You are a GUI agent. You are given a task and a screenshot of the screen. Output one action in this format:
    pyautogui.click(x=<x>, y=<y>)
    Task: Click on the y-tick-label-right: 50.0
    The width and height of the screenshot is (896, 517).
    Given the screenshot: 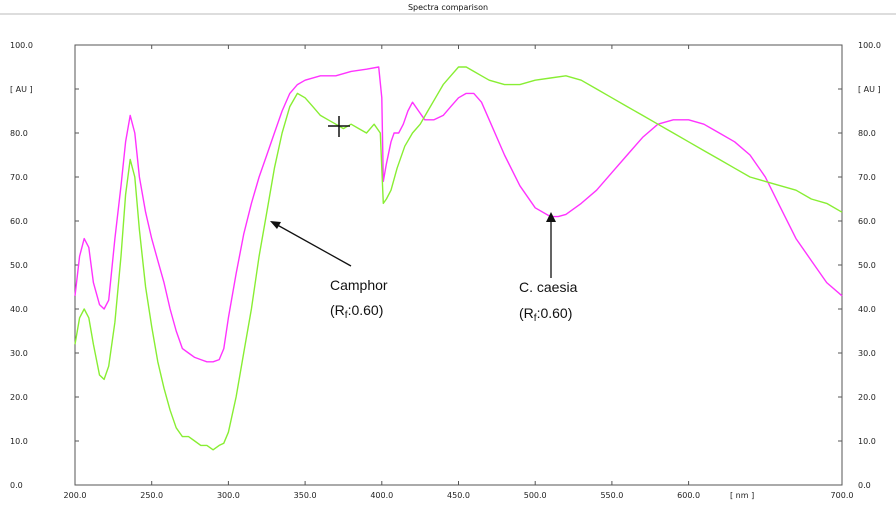 What is the action you would take?
    pyautogui.click(x=867, y=265)
    